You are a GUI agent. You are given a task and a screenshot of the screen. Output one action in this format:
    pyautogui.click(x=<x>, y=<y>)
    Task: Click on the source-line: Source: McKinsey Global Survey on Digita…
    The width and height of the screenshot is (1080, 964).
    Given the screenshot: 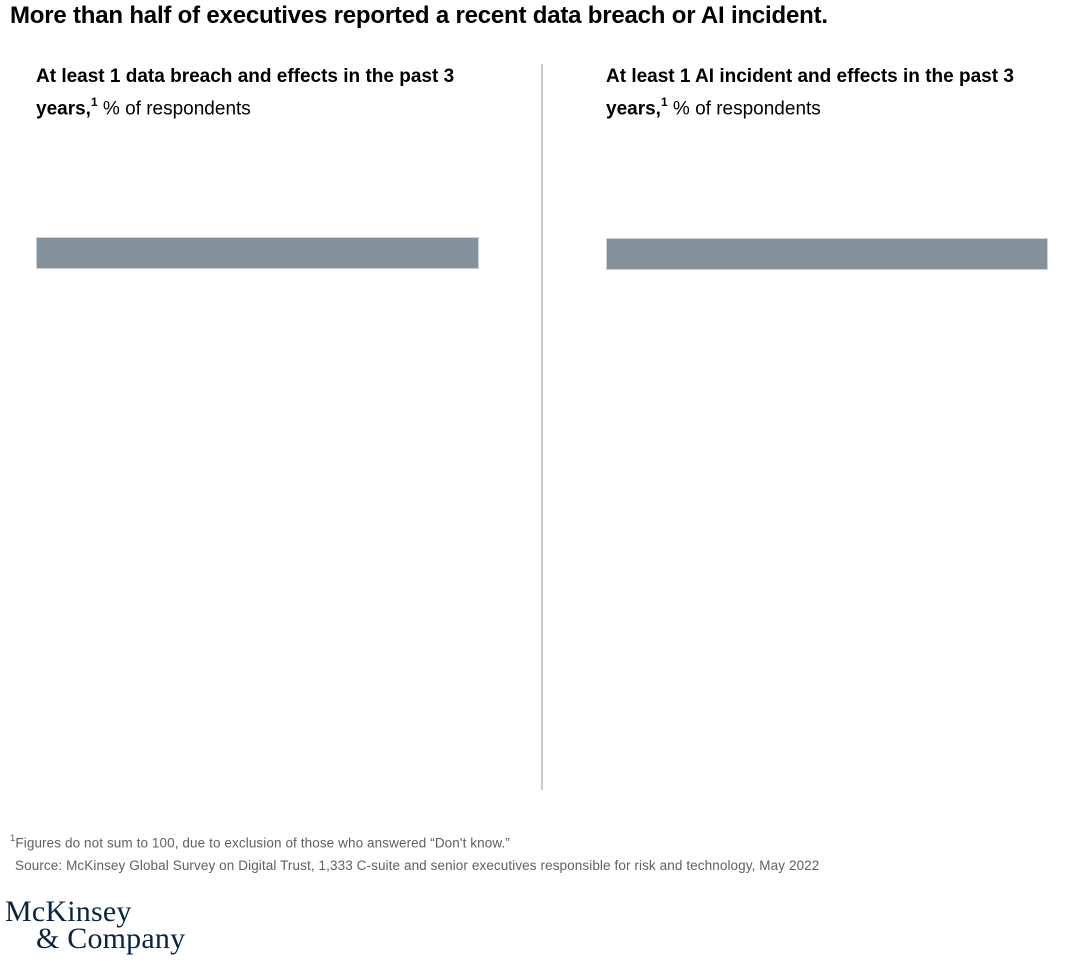 What is the action you would take?
    pyautogui.click(x=417, y=865)
    